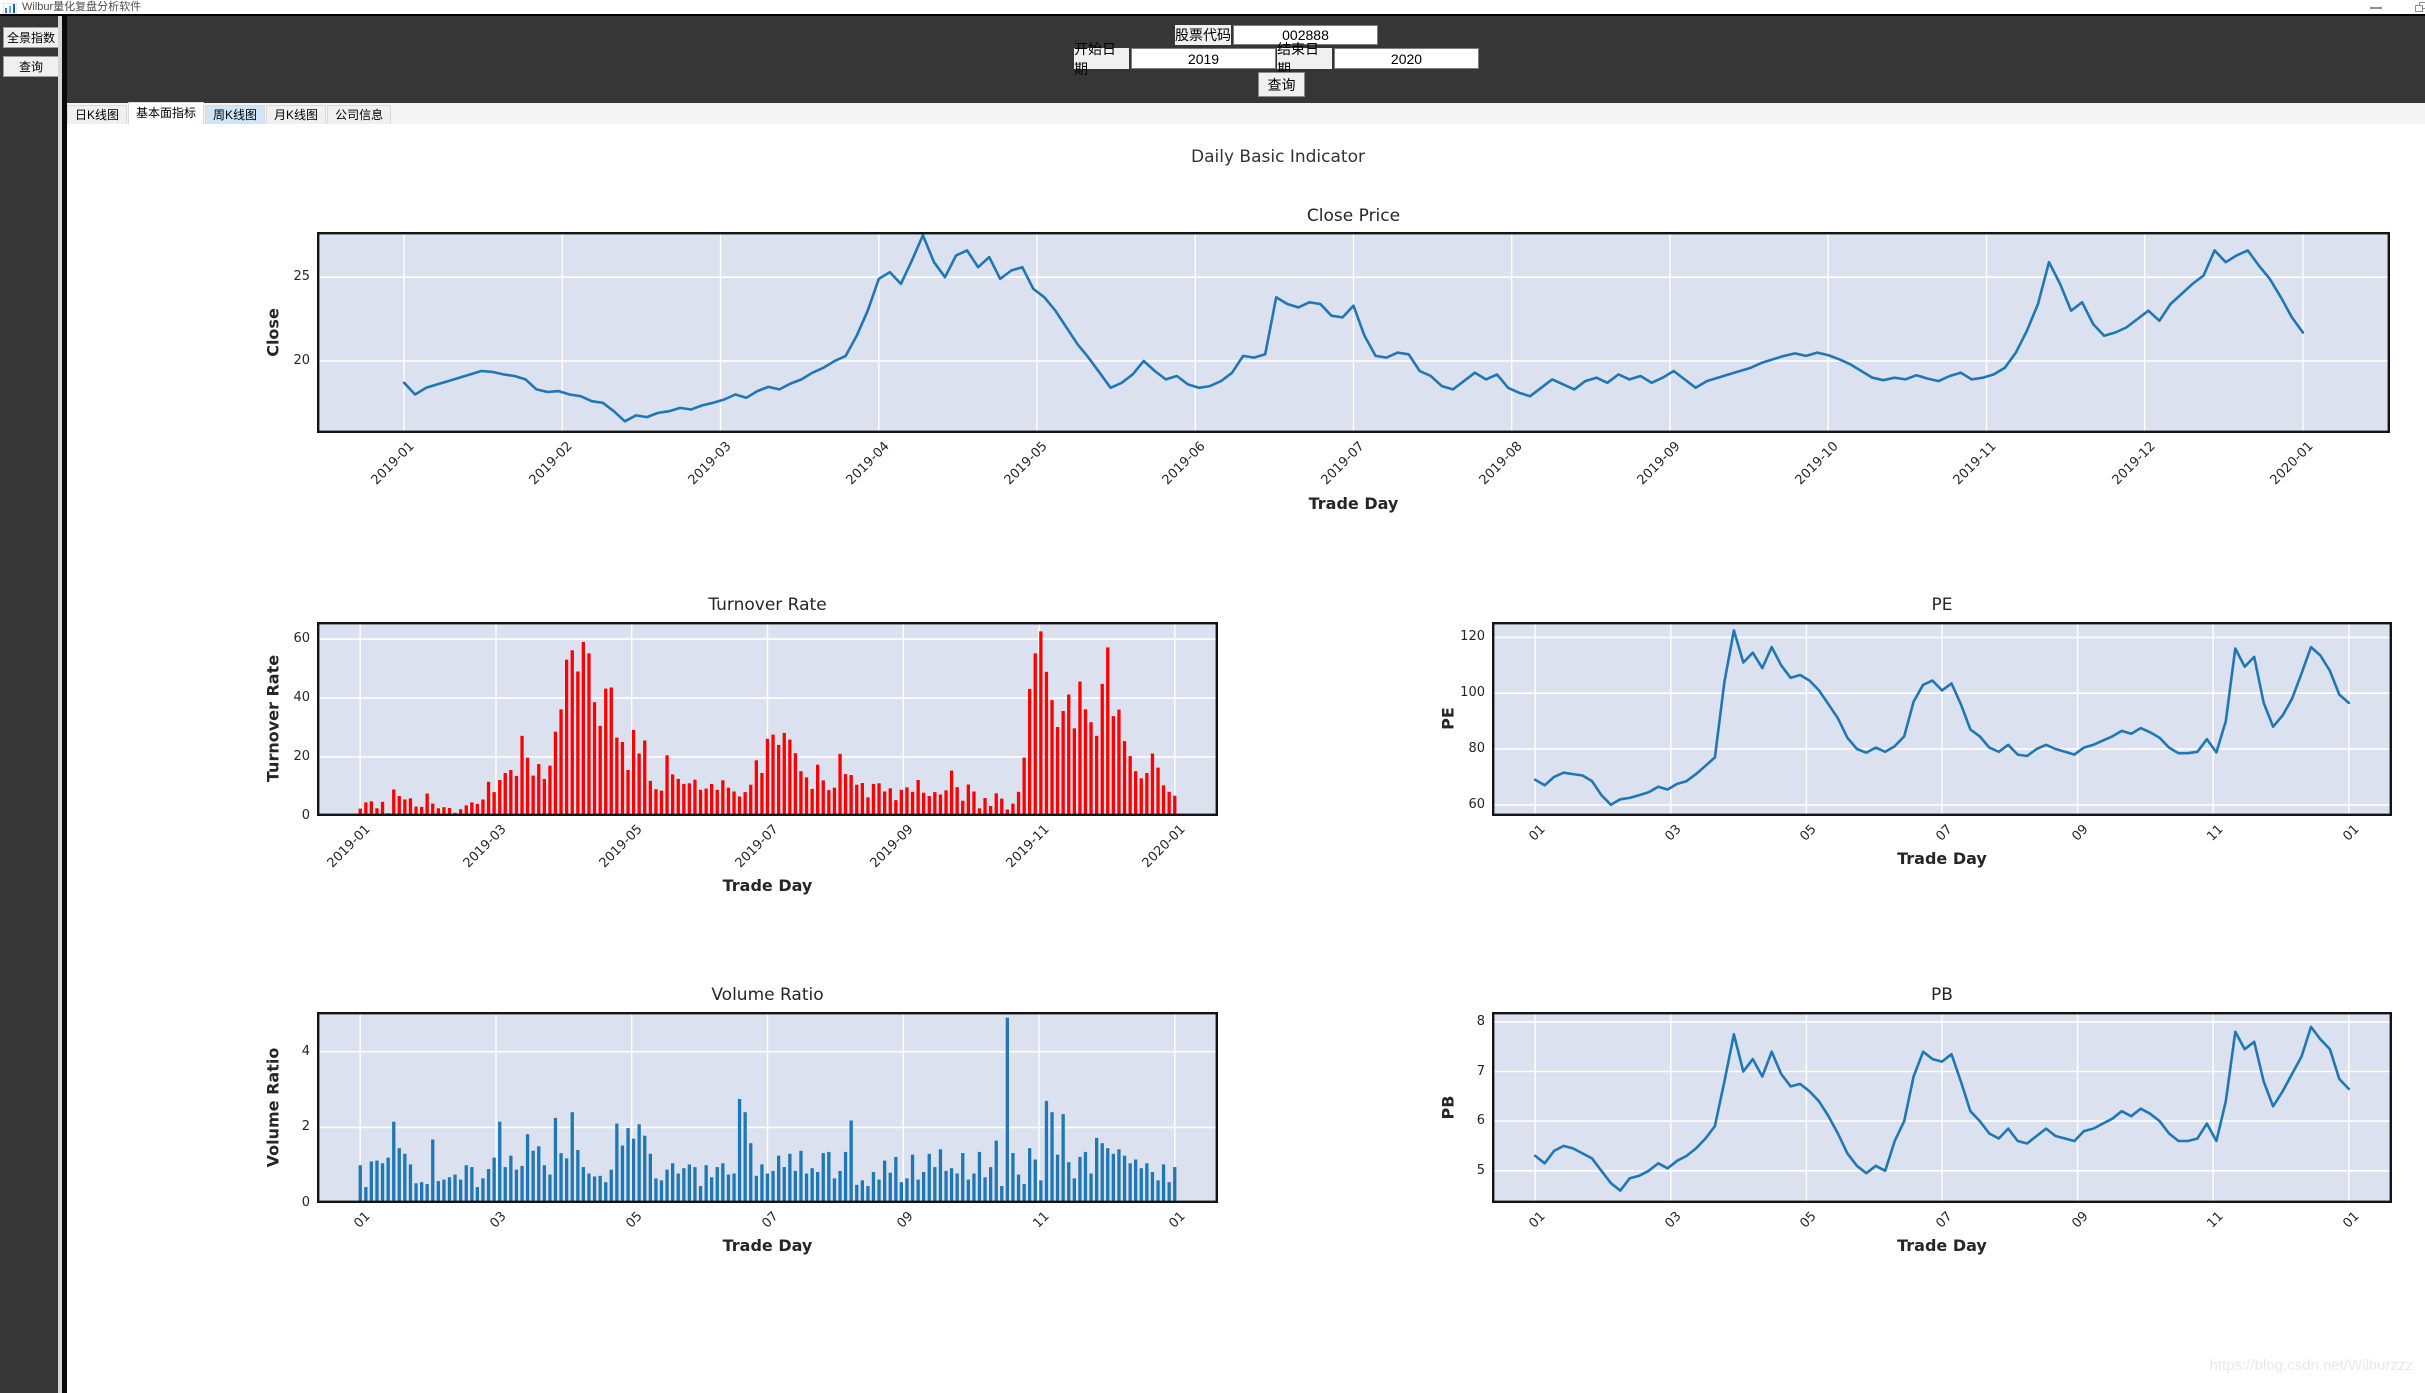  What do you see at coordinates (296, 114) in the screenshot?
I see `tab-monthly-kline: 月K线图` at bounding box center [296, 114].